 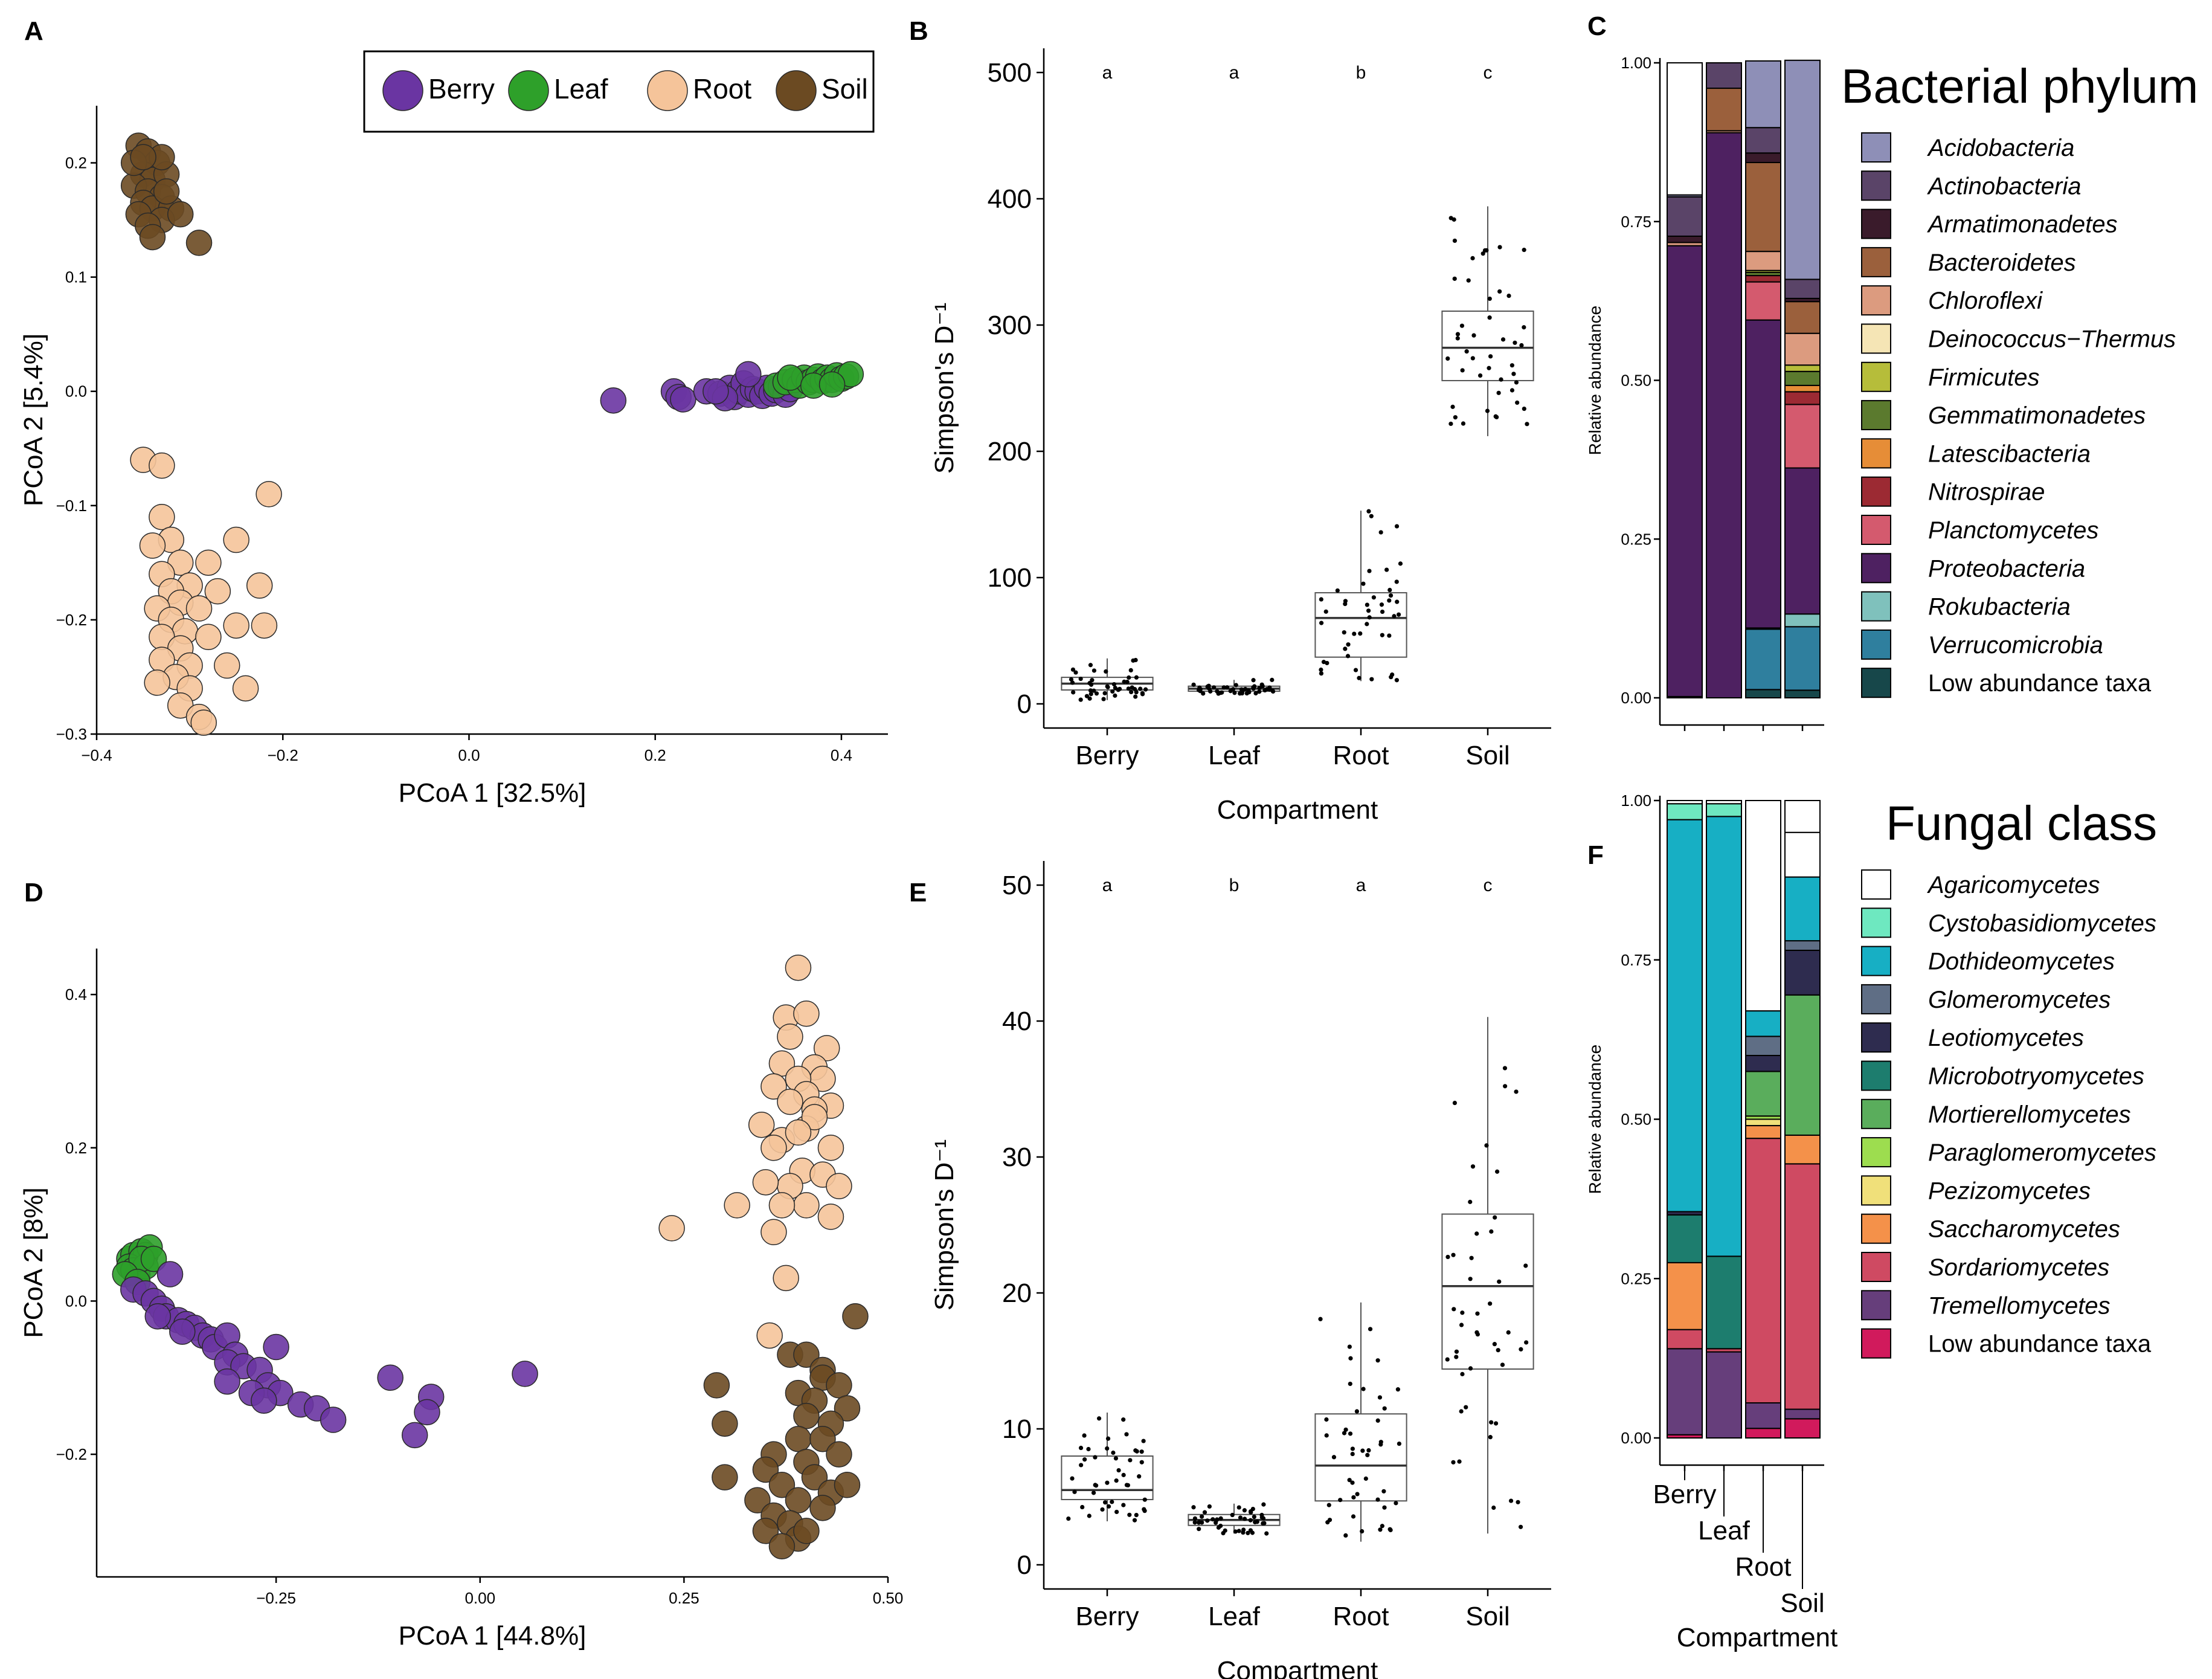 What do you see at coordinates (656, 755) in the screenshot?
I see `x-tick-label: 0.2` at bounding box center [656, 755].